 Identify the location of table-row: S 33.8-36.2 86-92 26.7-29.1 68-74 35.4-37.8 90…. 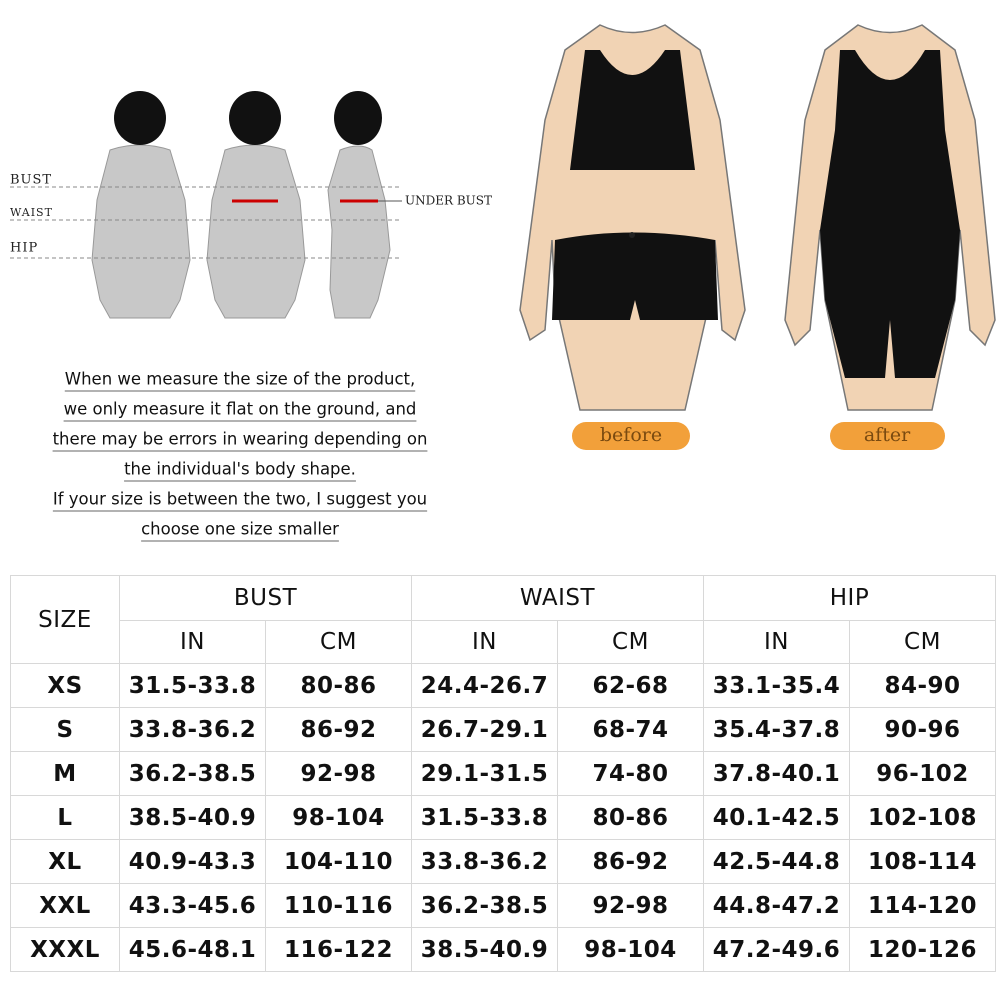
(503, 729).